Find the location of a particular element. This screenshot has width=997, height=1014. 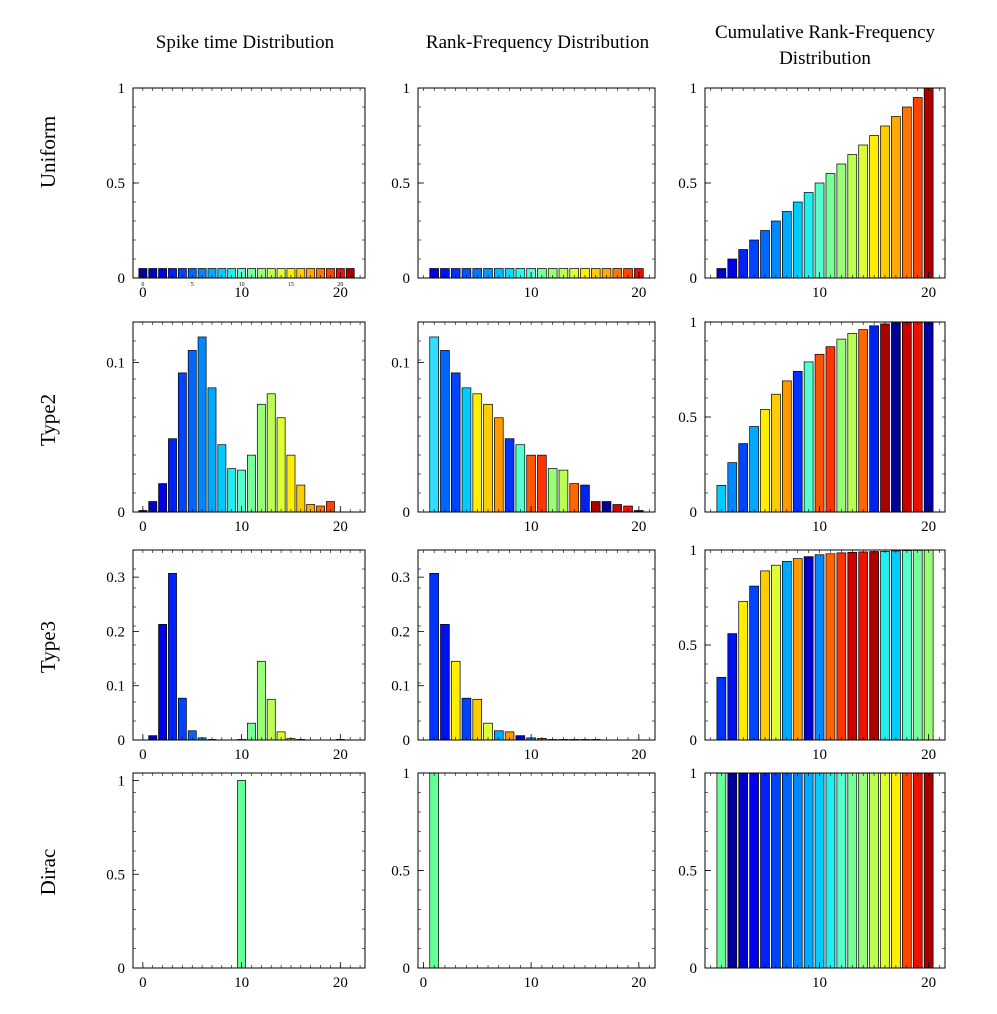

minor-tick-label: 0 is located at coordinates (142, 285).